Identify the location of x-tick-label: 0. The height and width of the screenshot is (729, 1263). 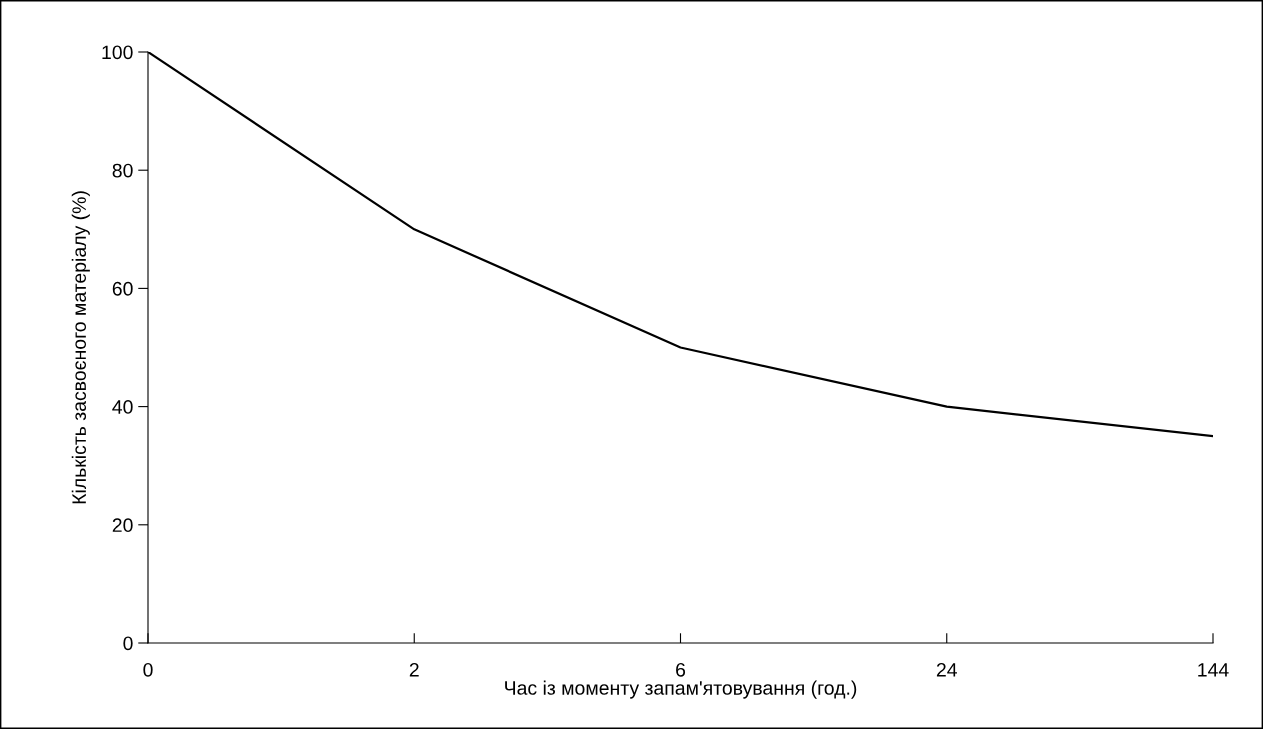
(148, 669).